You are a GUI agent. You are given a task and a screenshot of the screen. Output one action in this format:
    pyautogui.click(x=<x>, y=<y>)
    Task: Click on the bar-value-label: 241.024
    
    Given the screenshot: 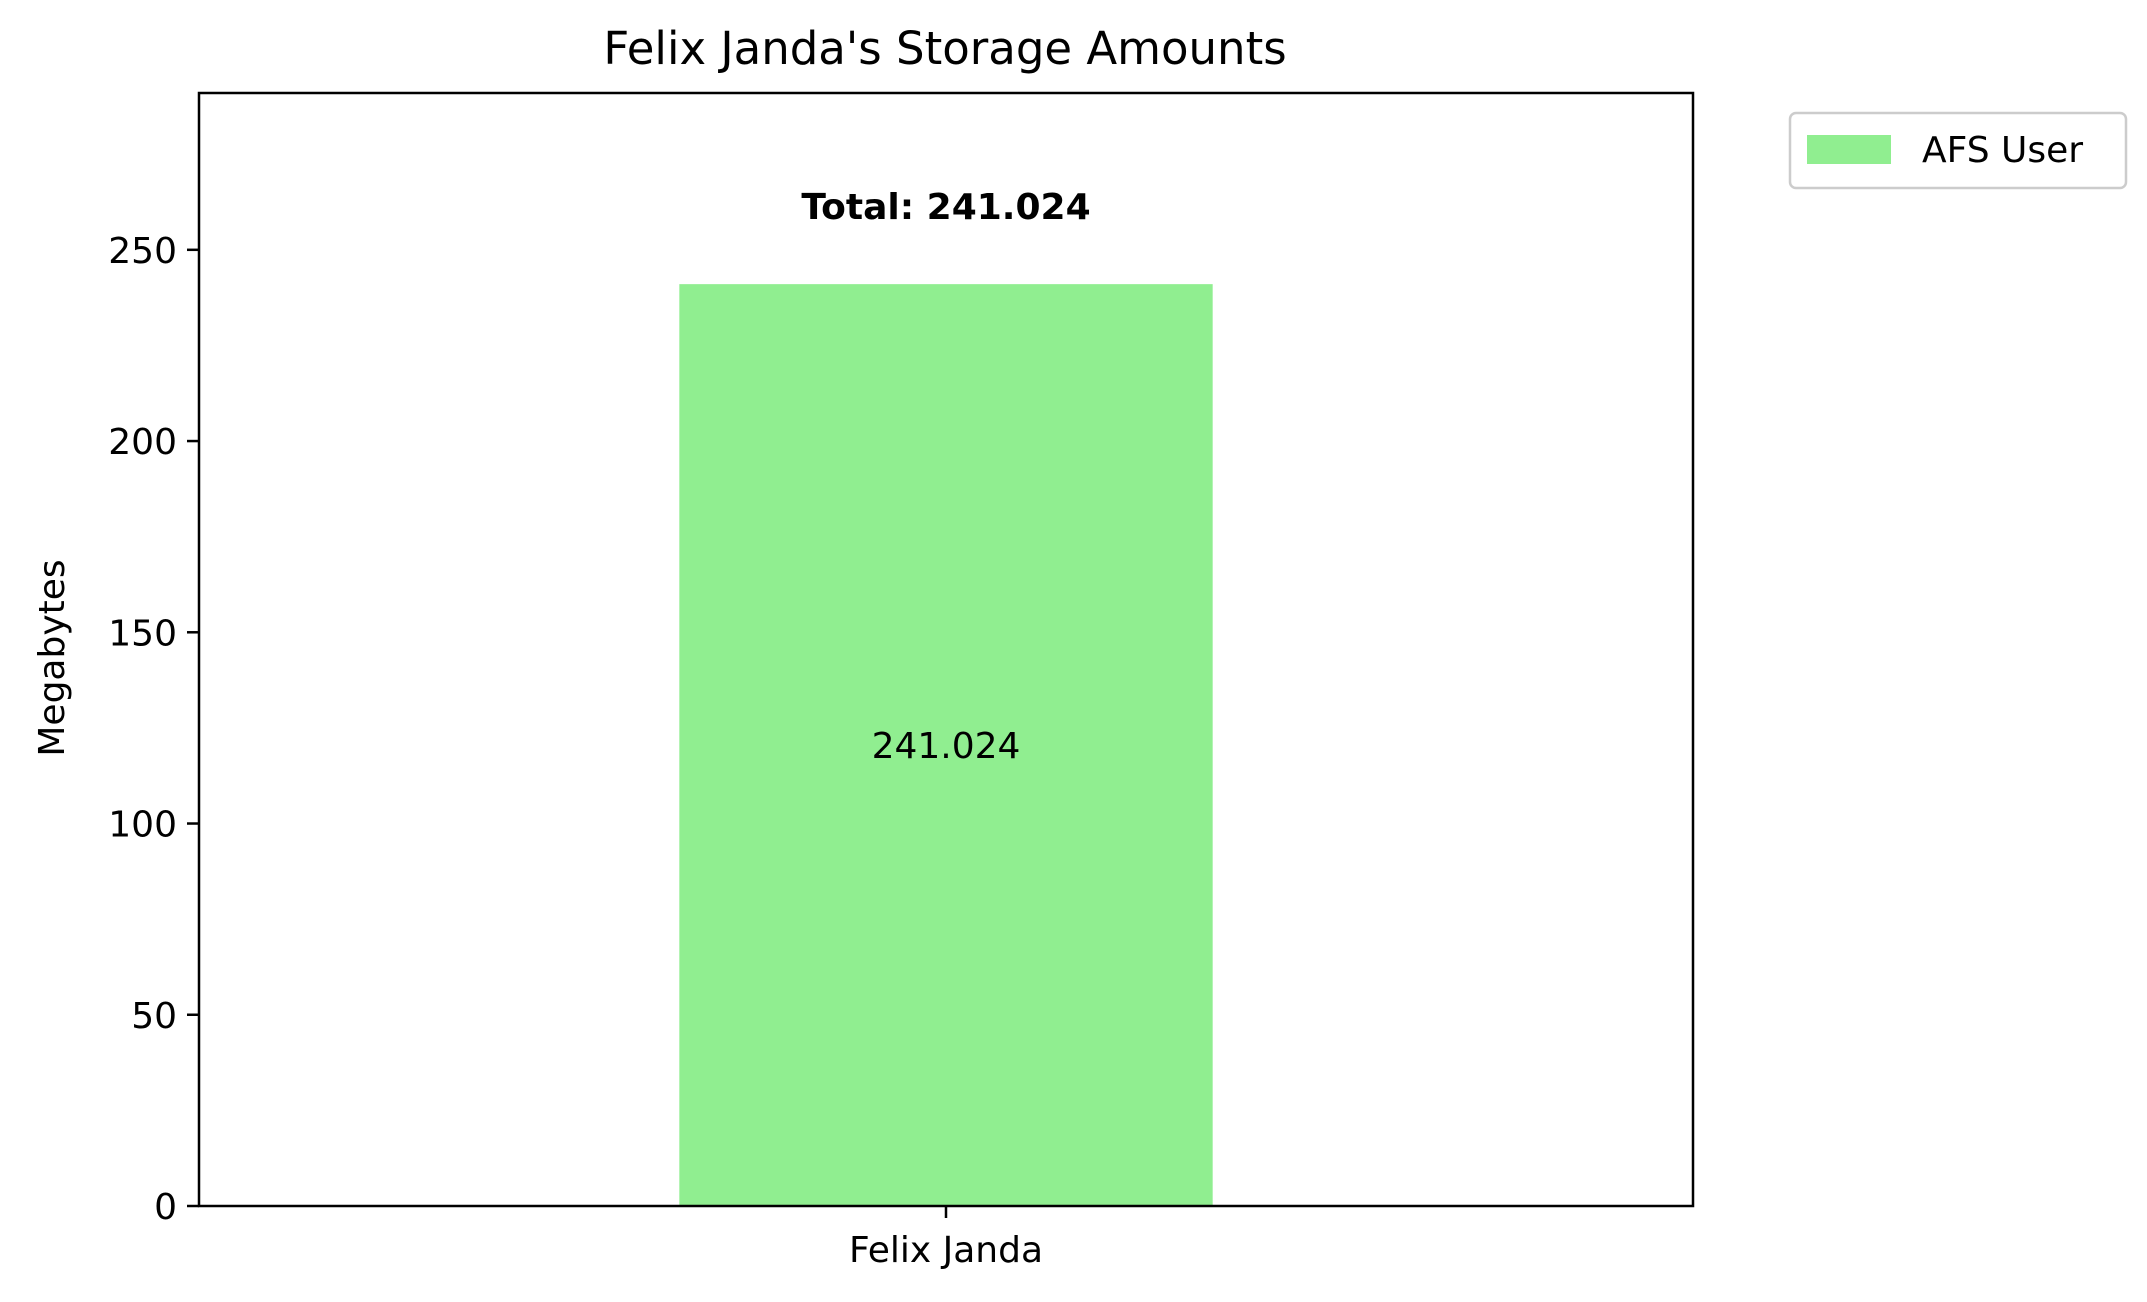 What is the action you would take?
    pyautogui.click(x=946, y=746)
    